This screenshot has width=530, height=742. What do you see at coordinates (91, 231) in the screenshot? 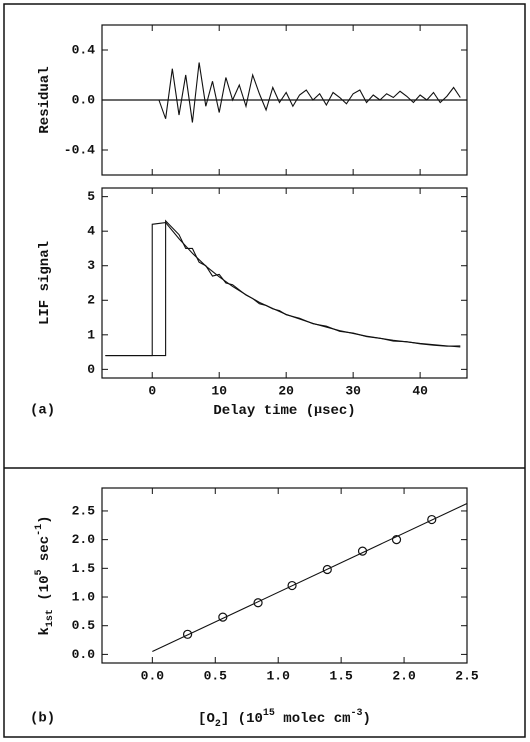
I see `y-tick-label: 4` at bounding box center [91, 231].